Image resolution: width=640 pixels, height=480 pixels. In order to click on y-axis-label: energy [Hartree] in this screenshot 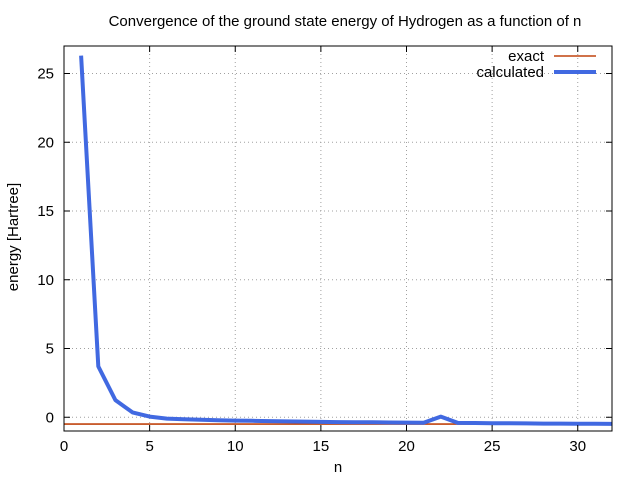, I will do `click(13, 237)`.